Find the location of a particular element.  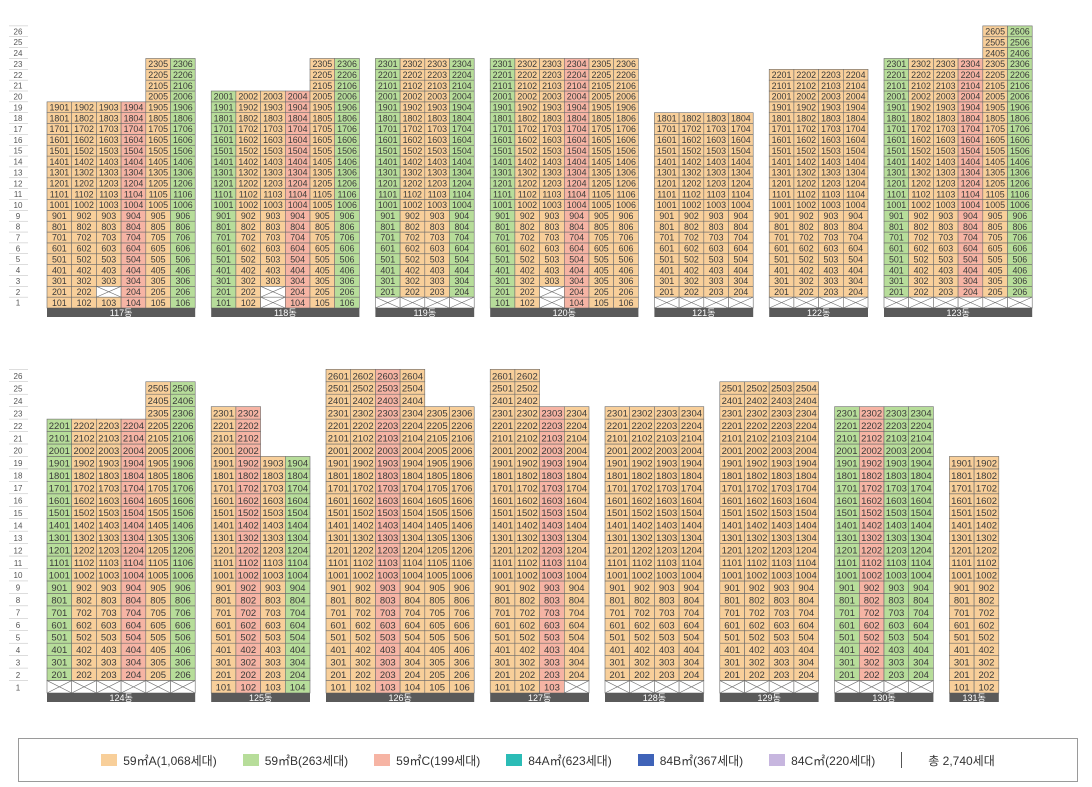

unit-number: 2206 is located at coordinates (347, 75).